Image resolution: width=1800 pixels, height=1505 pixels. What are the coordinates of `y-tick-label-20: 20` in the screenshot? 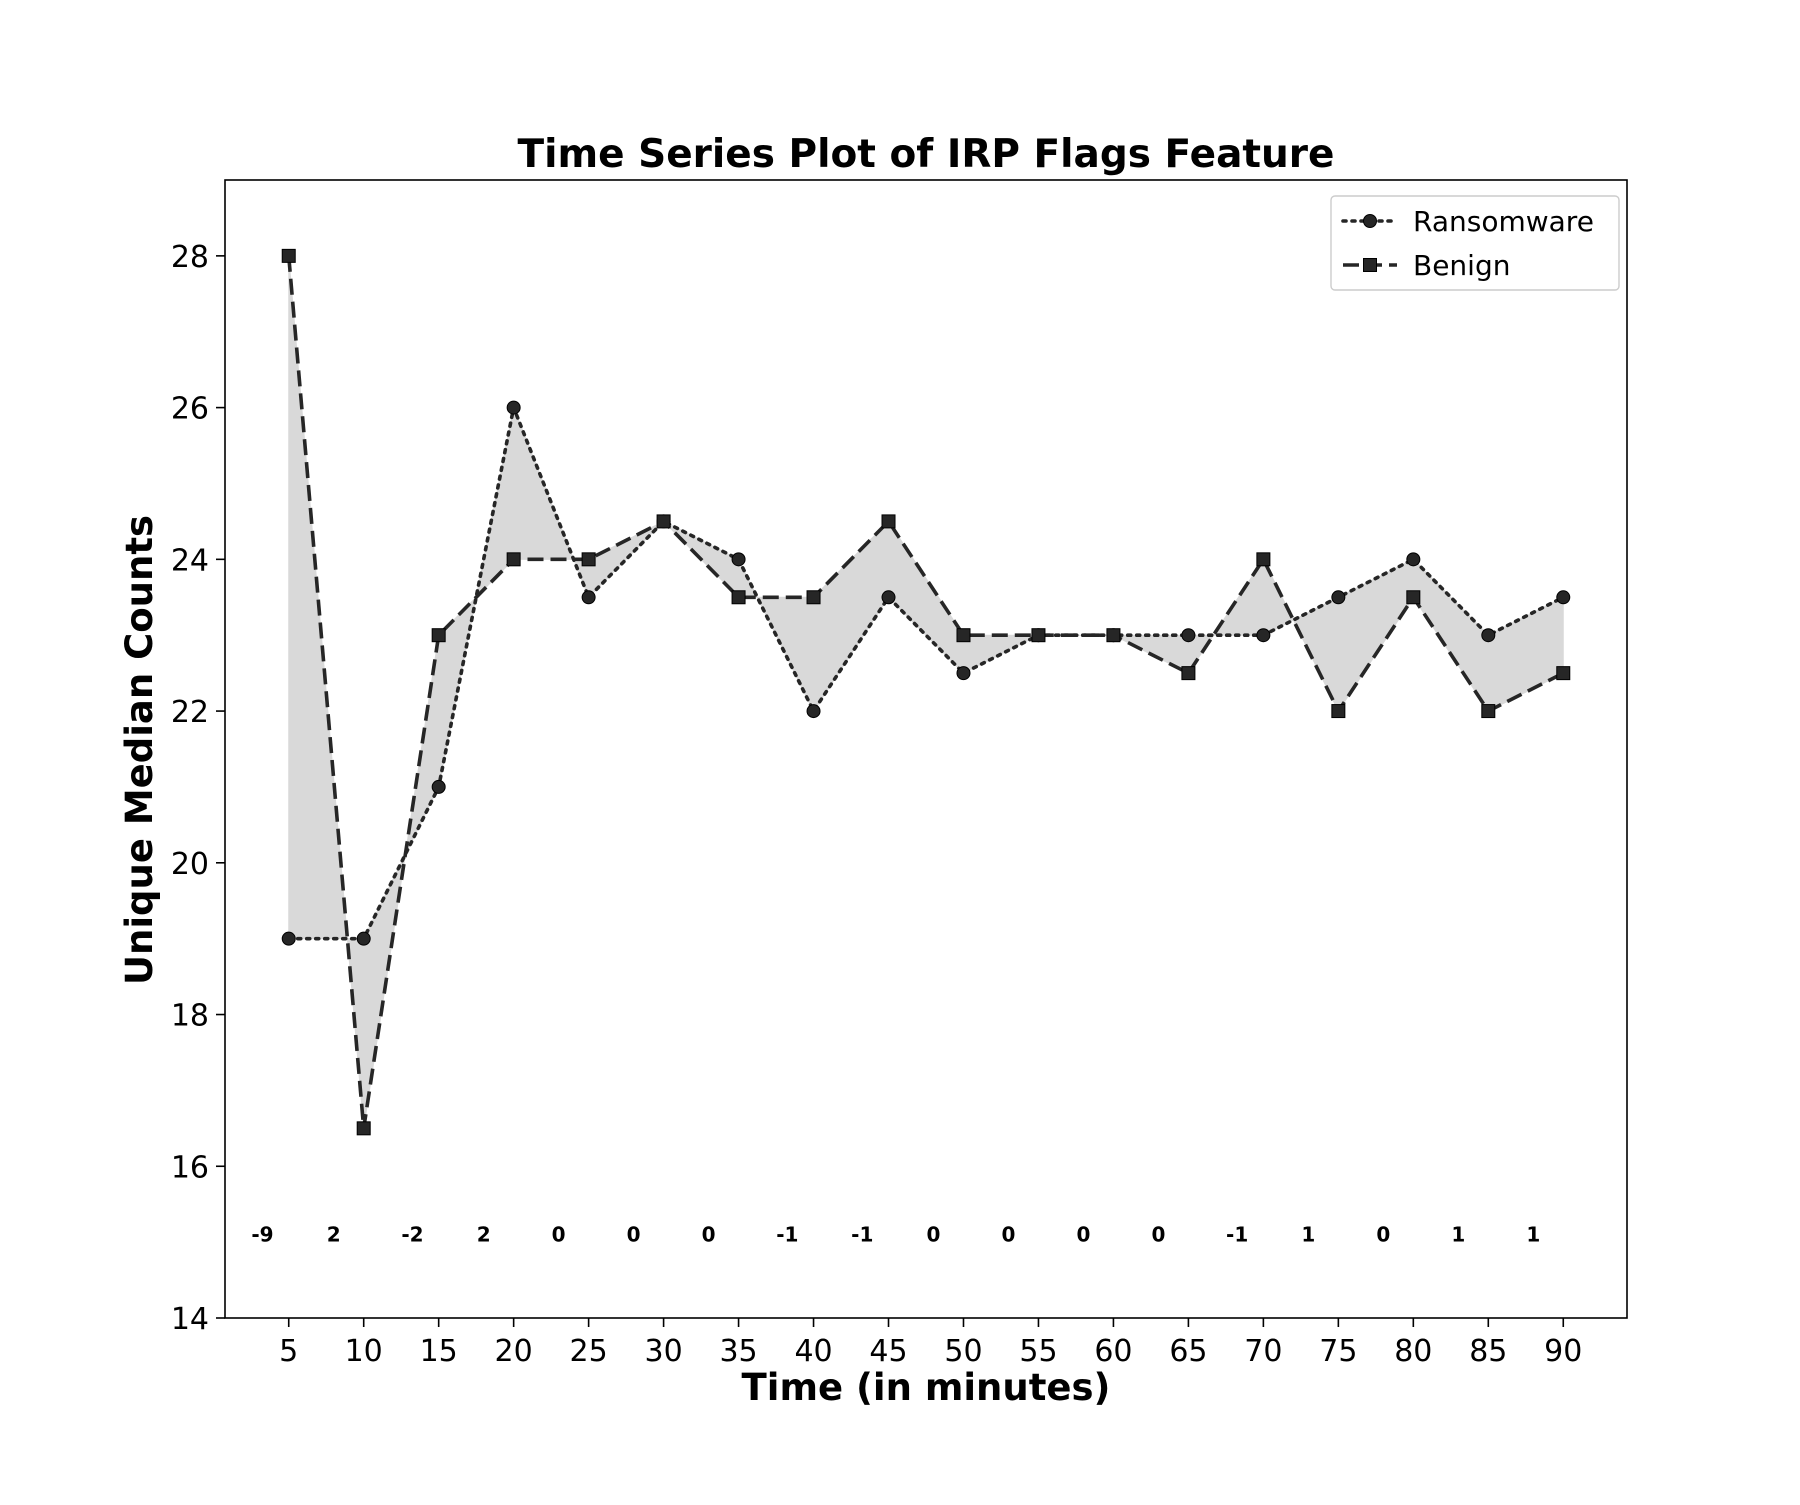 It's located at (190, 864).